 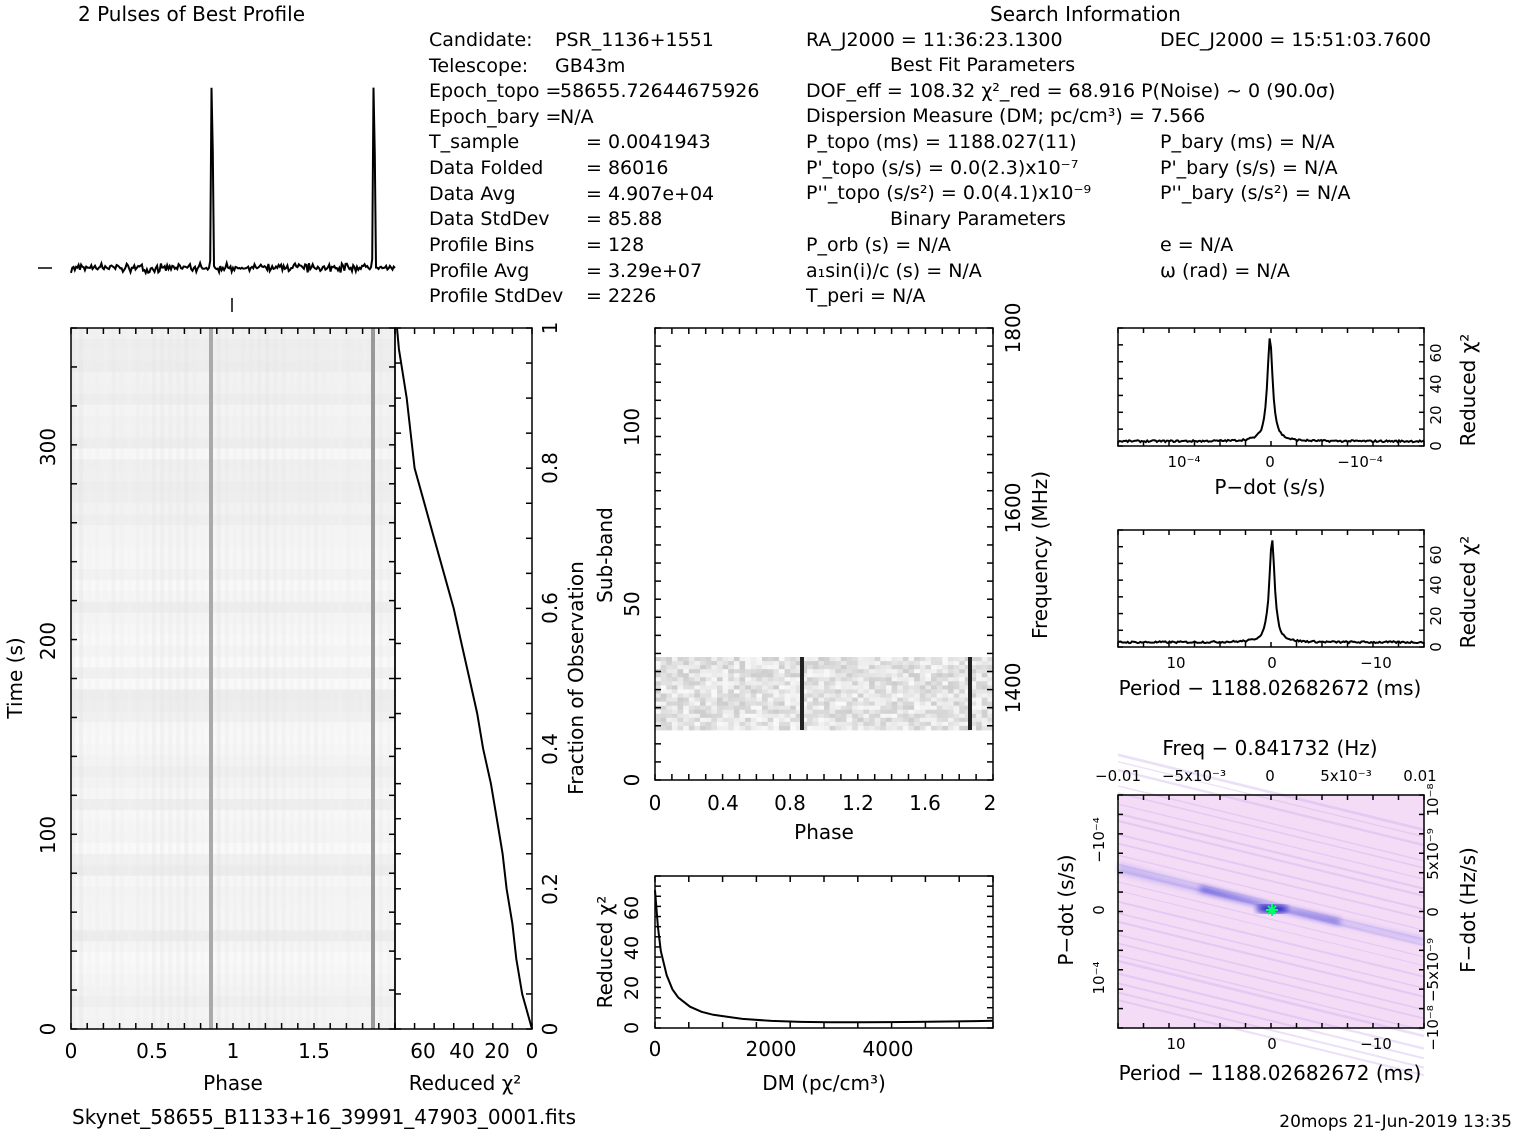 I want to click on binary-title: Binary Parameters, so click(x=978, y=219).